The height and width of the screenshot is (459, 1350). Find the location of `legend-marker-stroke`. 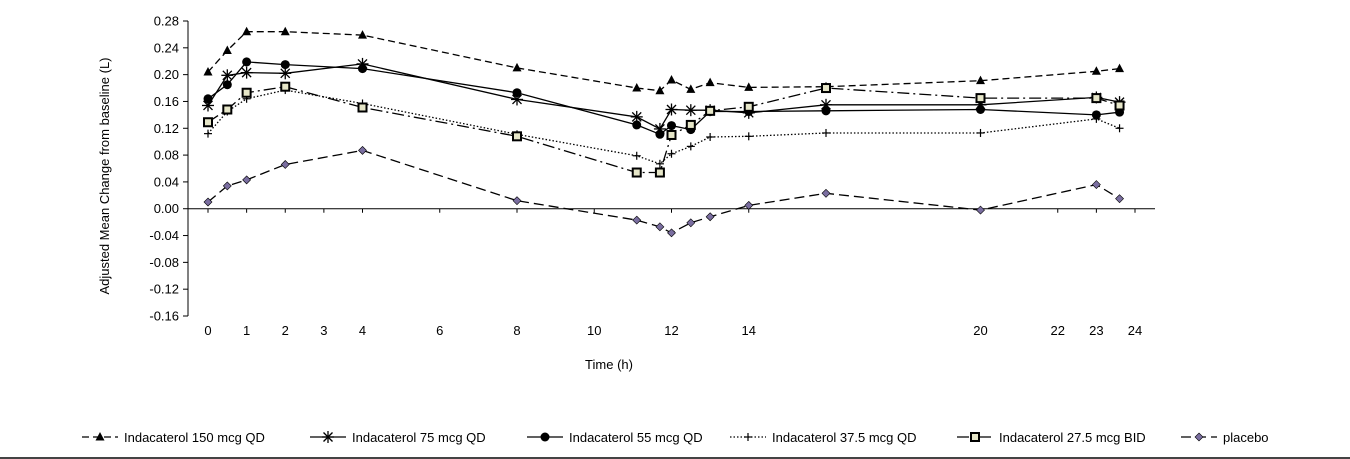

legend-marker-stroke is located at coordinates (328, 437).